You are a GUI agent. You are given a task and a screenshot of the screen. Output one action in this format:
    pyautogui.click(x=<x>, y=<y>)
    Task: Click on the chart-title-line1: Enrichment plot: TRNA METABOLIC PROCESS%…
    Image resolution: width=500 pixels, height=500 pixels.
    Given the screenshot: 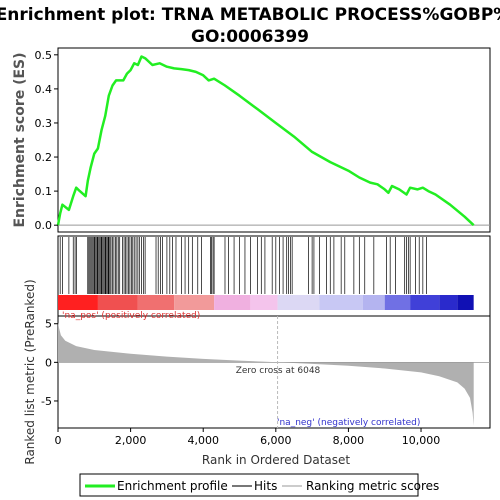 What is the action you would take?
    pyautogui.click(x=250, y=15)
    